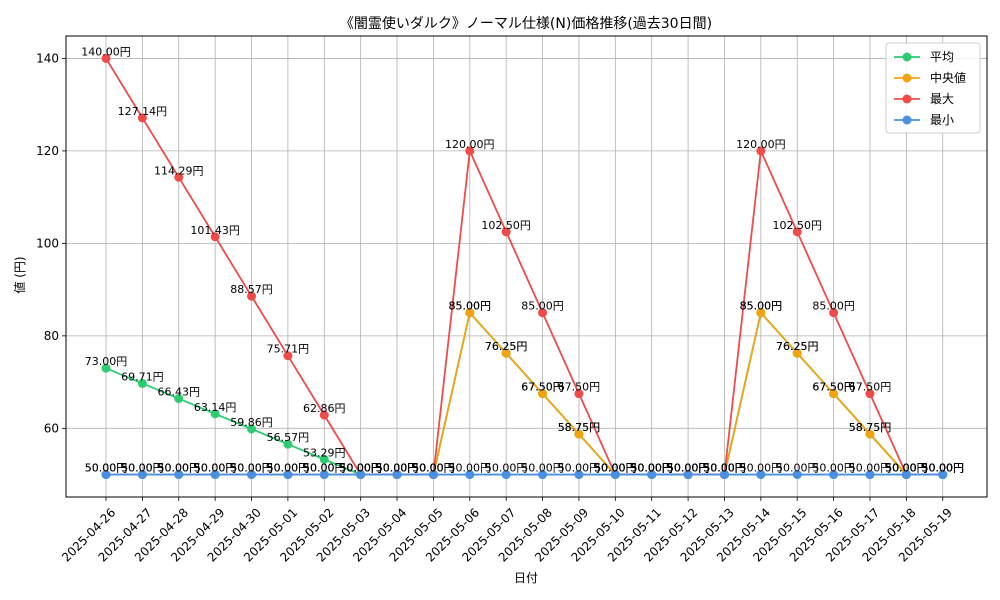  Describe the element at coordinates (142, 376) in the screenshot. I see `data-label: 69.71円` at that location.